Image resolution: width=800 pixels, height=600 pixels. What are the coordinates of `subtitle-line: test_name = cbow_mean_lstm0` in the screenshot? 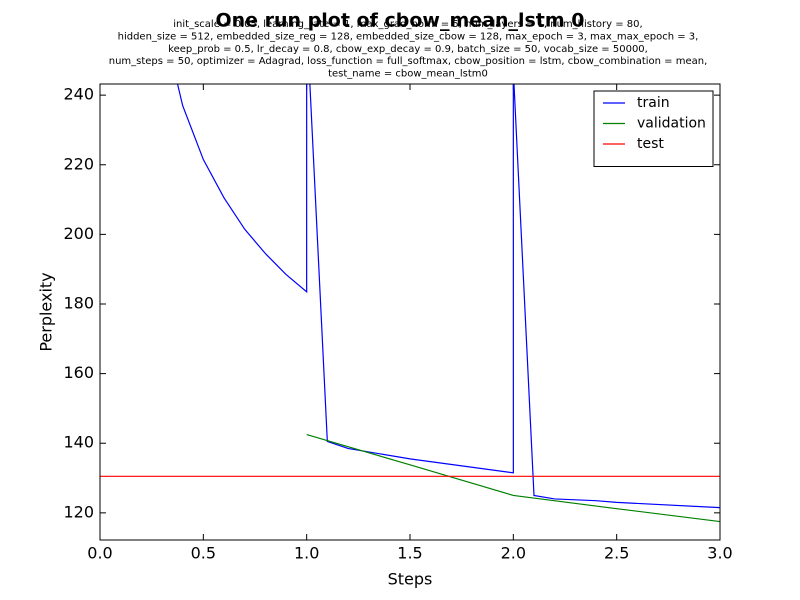 It's located at (408, 74).